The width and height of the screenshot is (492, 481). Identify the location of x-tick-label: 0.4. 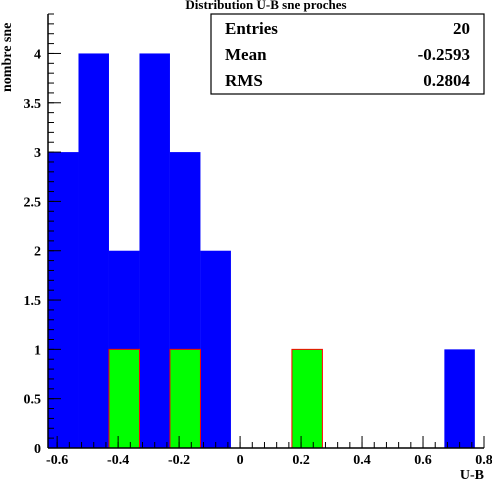
(362, 460).